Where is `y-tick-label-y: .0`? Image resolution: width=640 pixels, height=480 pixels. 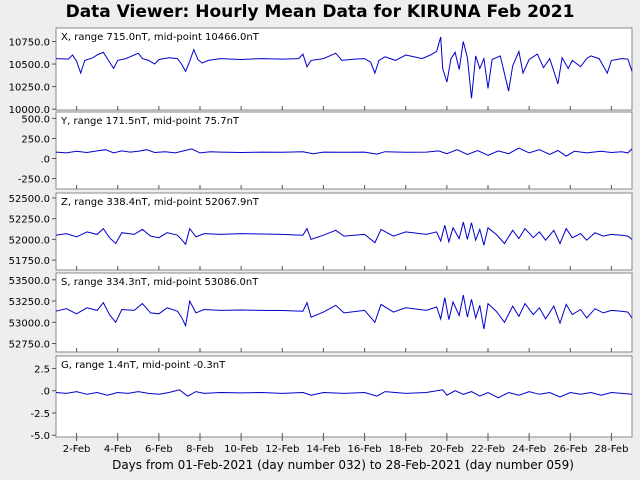
y-tick-label-y: .0 is located at coordinates (45, 160).